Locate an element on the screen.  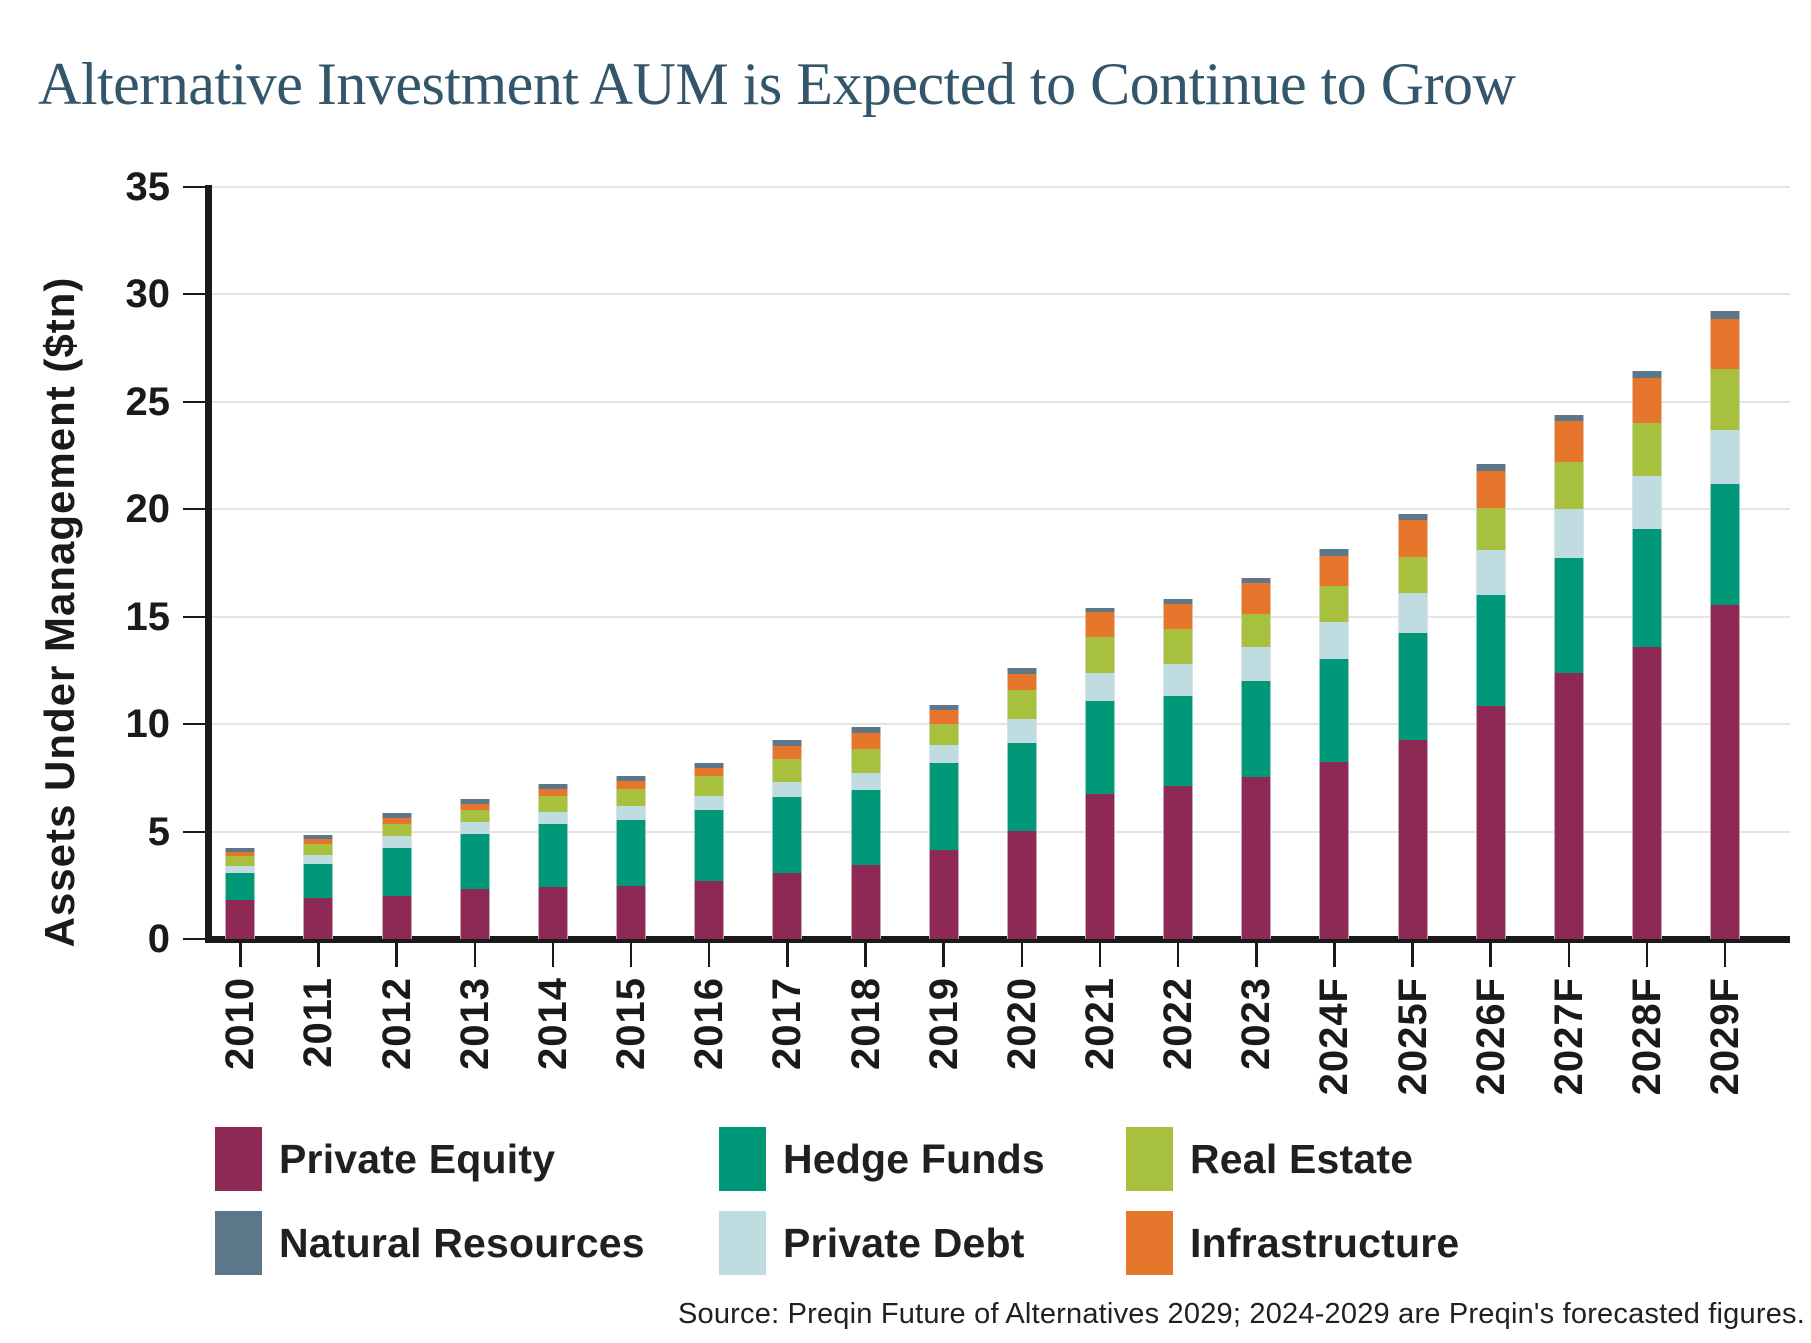
x-axis-label-2011: 2011 is located at coordinates (318, 1022).